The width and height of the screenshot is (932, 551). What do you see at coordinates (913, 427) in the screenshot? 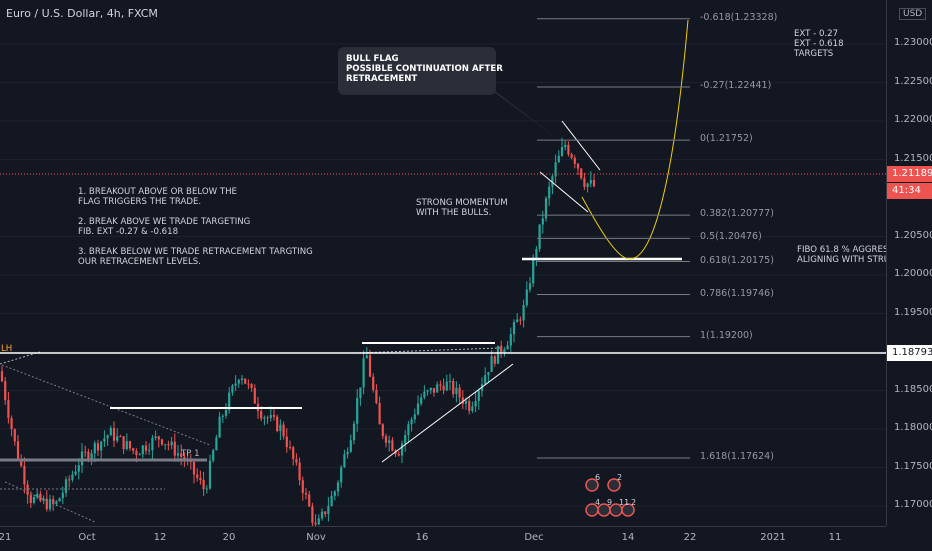
I see `price-tick: 1.18000` at bounding box center [913, 427].